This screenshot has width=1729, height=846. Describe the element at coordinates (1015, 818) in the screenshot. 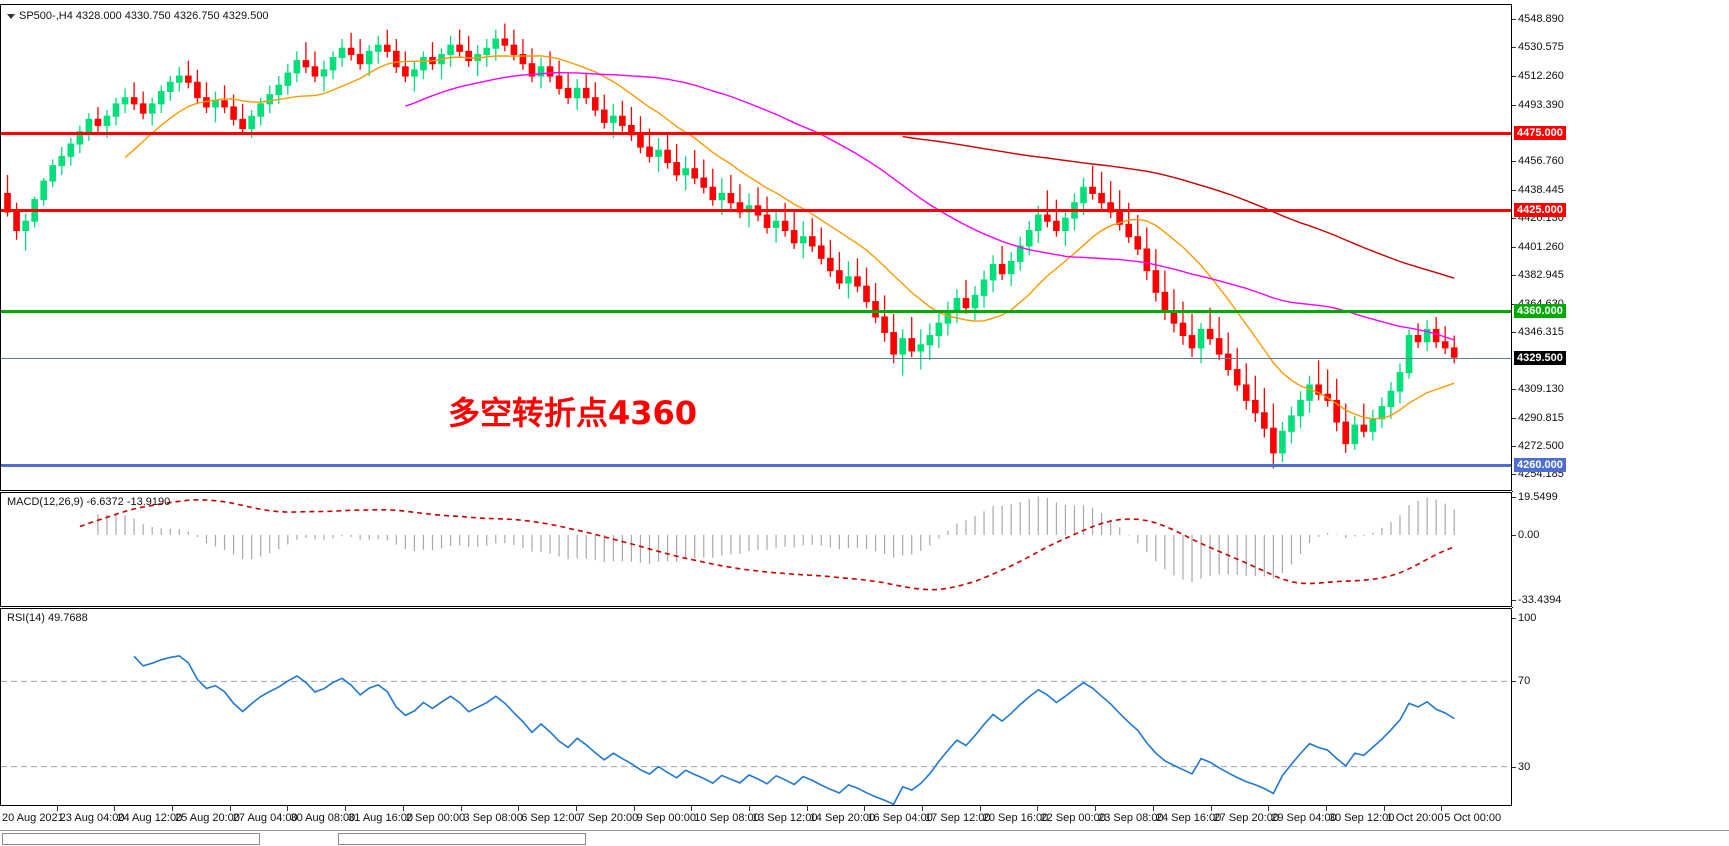

I see `time-tick-label: 20 Sep 16:00` at that location.